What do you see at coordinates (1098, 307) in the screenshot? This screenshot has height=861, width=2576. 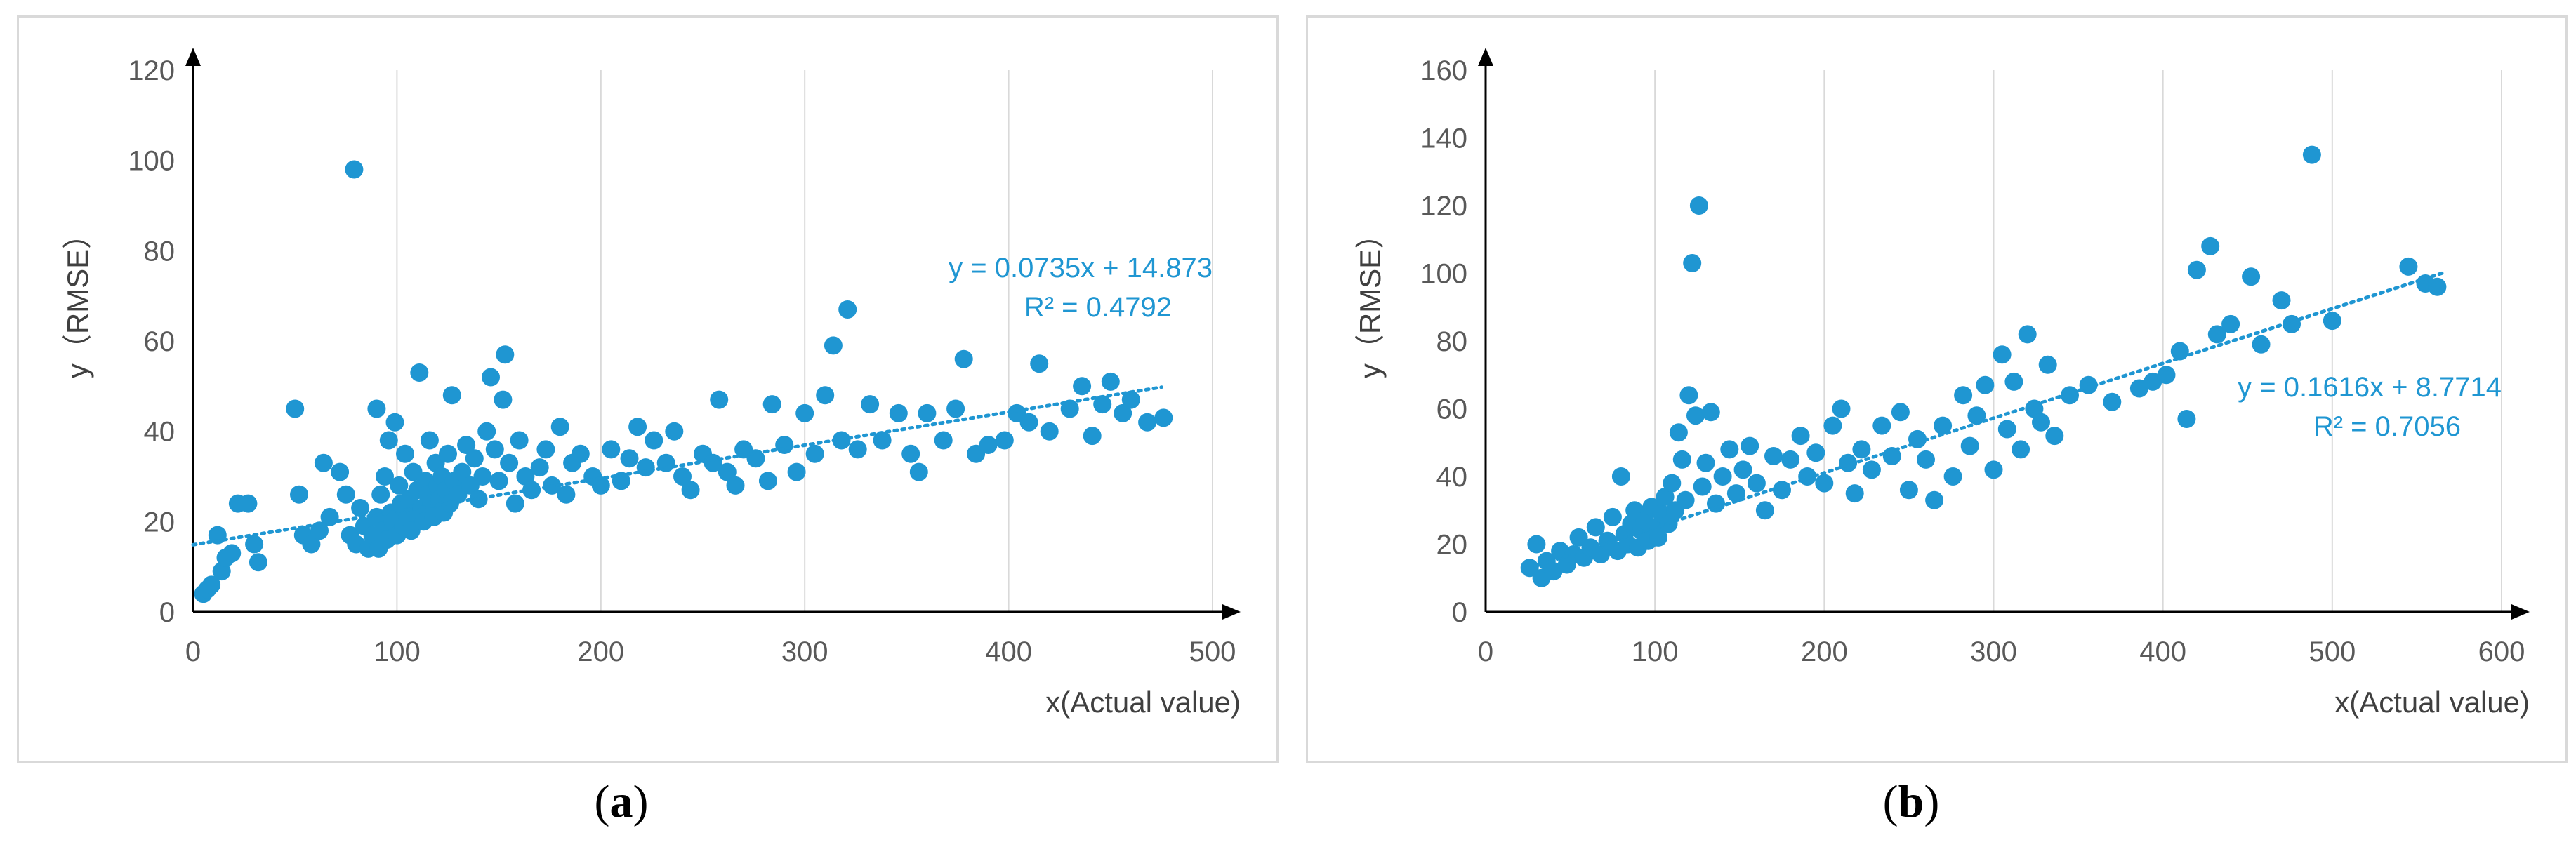 I see `r-squared-label: R² = 0.4792` at bounding box center [1098, 307].